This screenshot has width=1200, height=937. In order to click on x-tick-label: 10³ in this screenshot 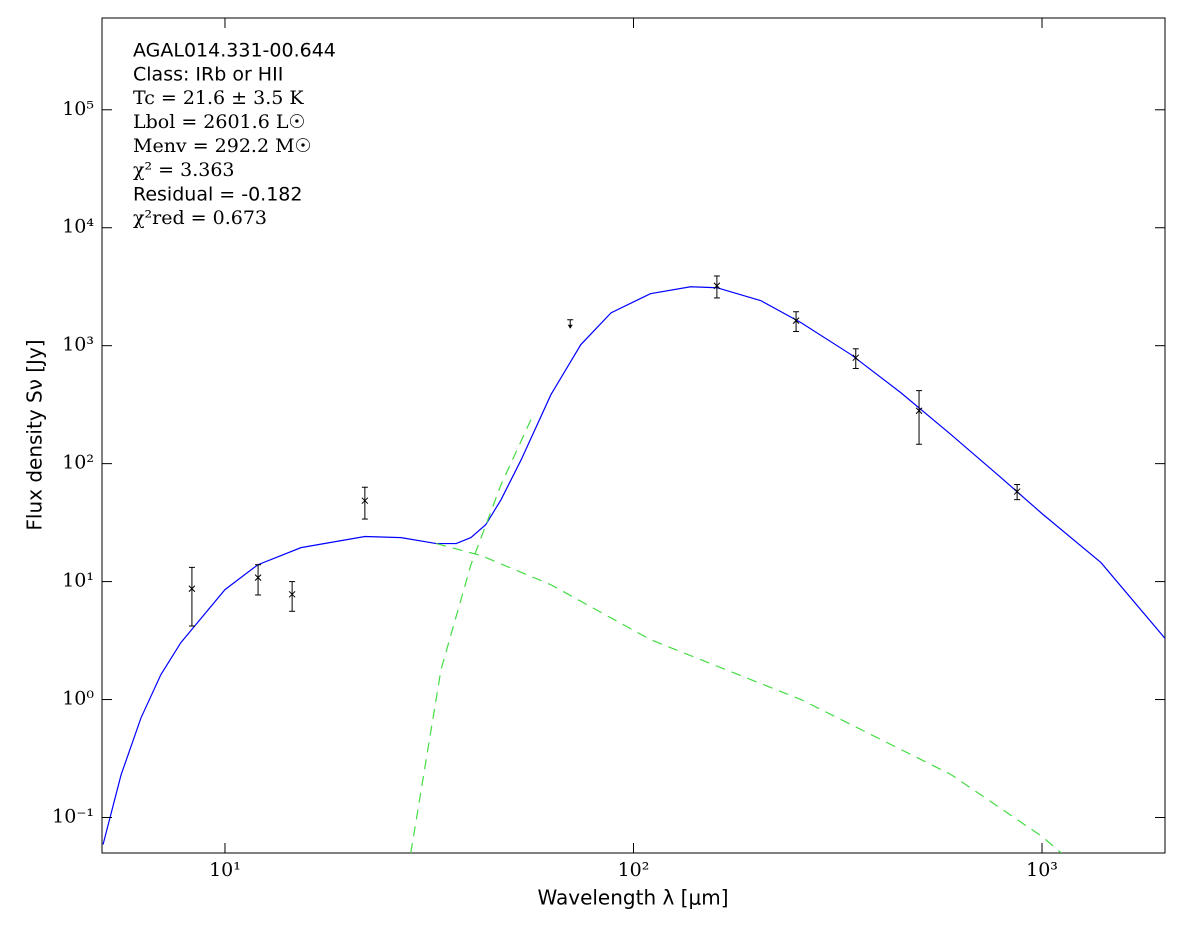, I will do `click(1042, 870)`.